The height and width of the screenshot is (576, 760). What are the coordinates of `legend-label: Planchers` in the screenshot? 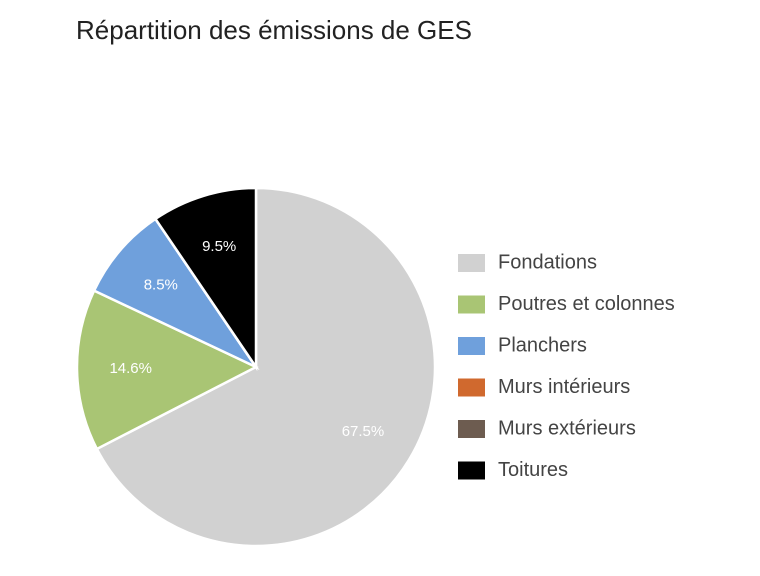 It's located at (542, 345).